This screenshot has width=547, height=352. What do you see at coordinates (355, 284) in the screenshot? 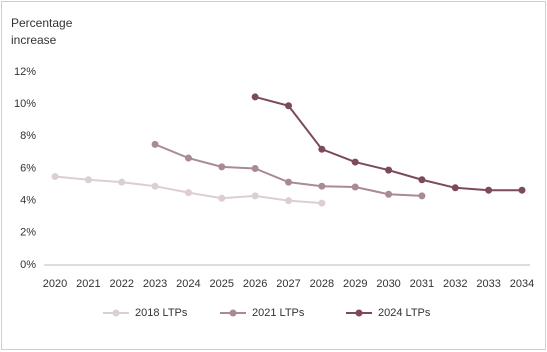
I see `x-tick-label: 2029` at bounding box center [355, 284].